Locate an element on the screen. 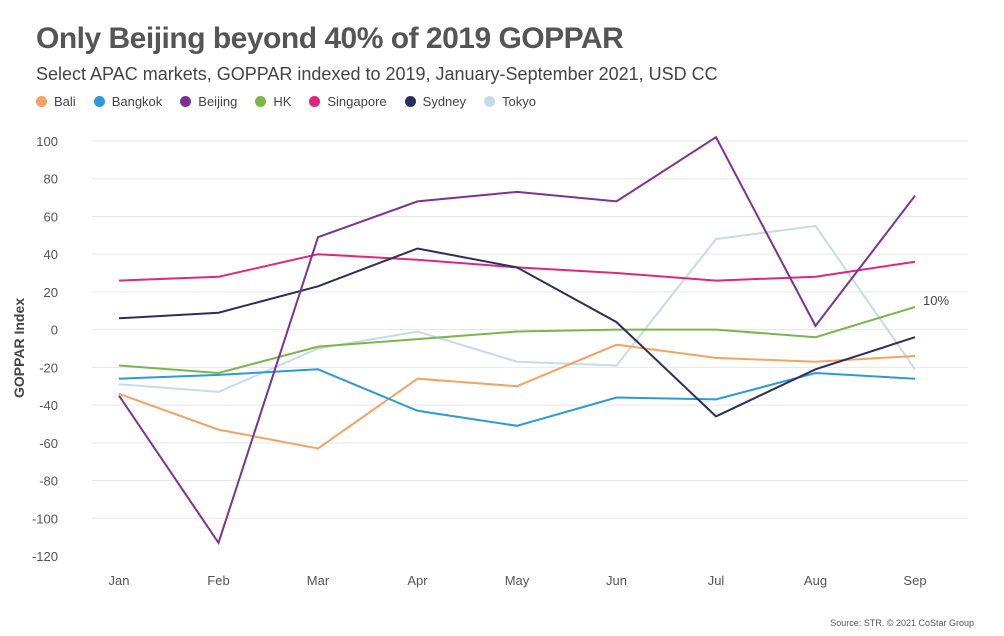 This screenshot has height=636, width=1004. legend-item-hk: HK is located at coordinates (273, 101).